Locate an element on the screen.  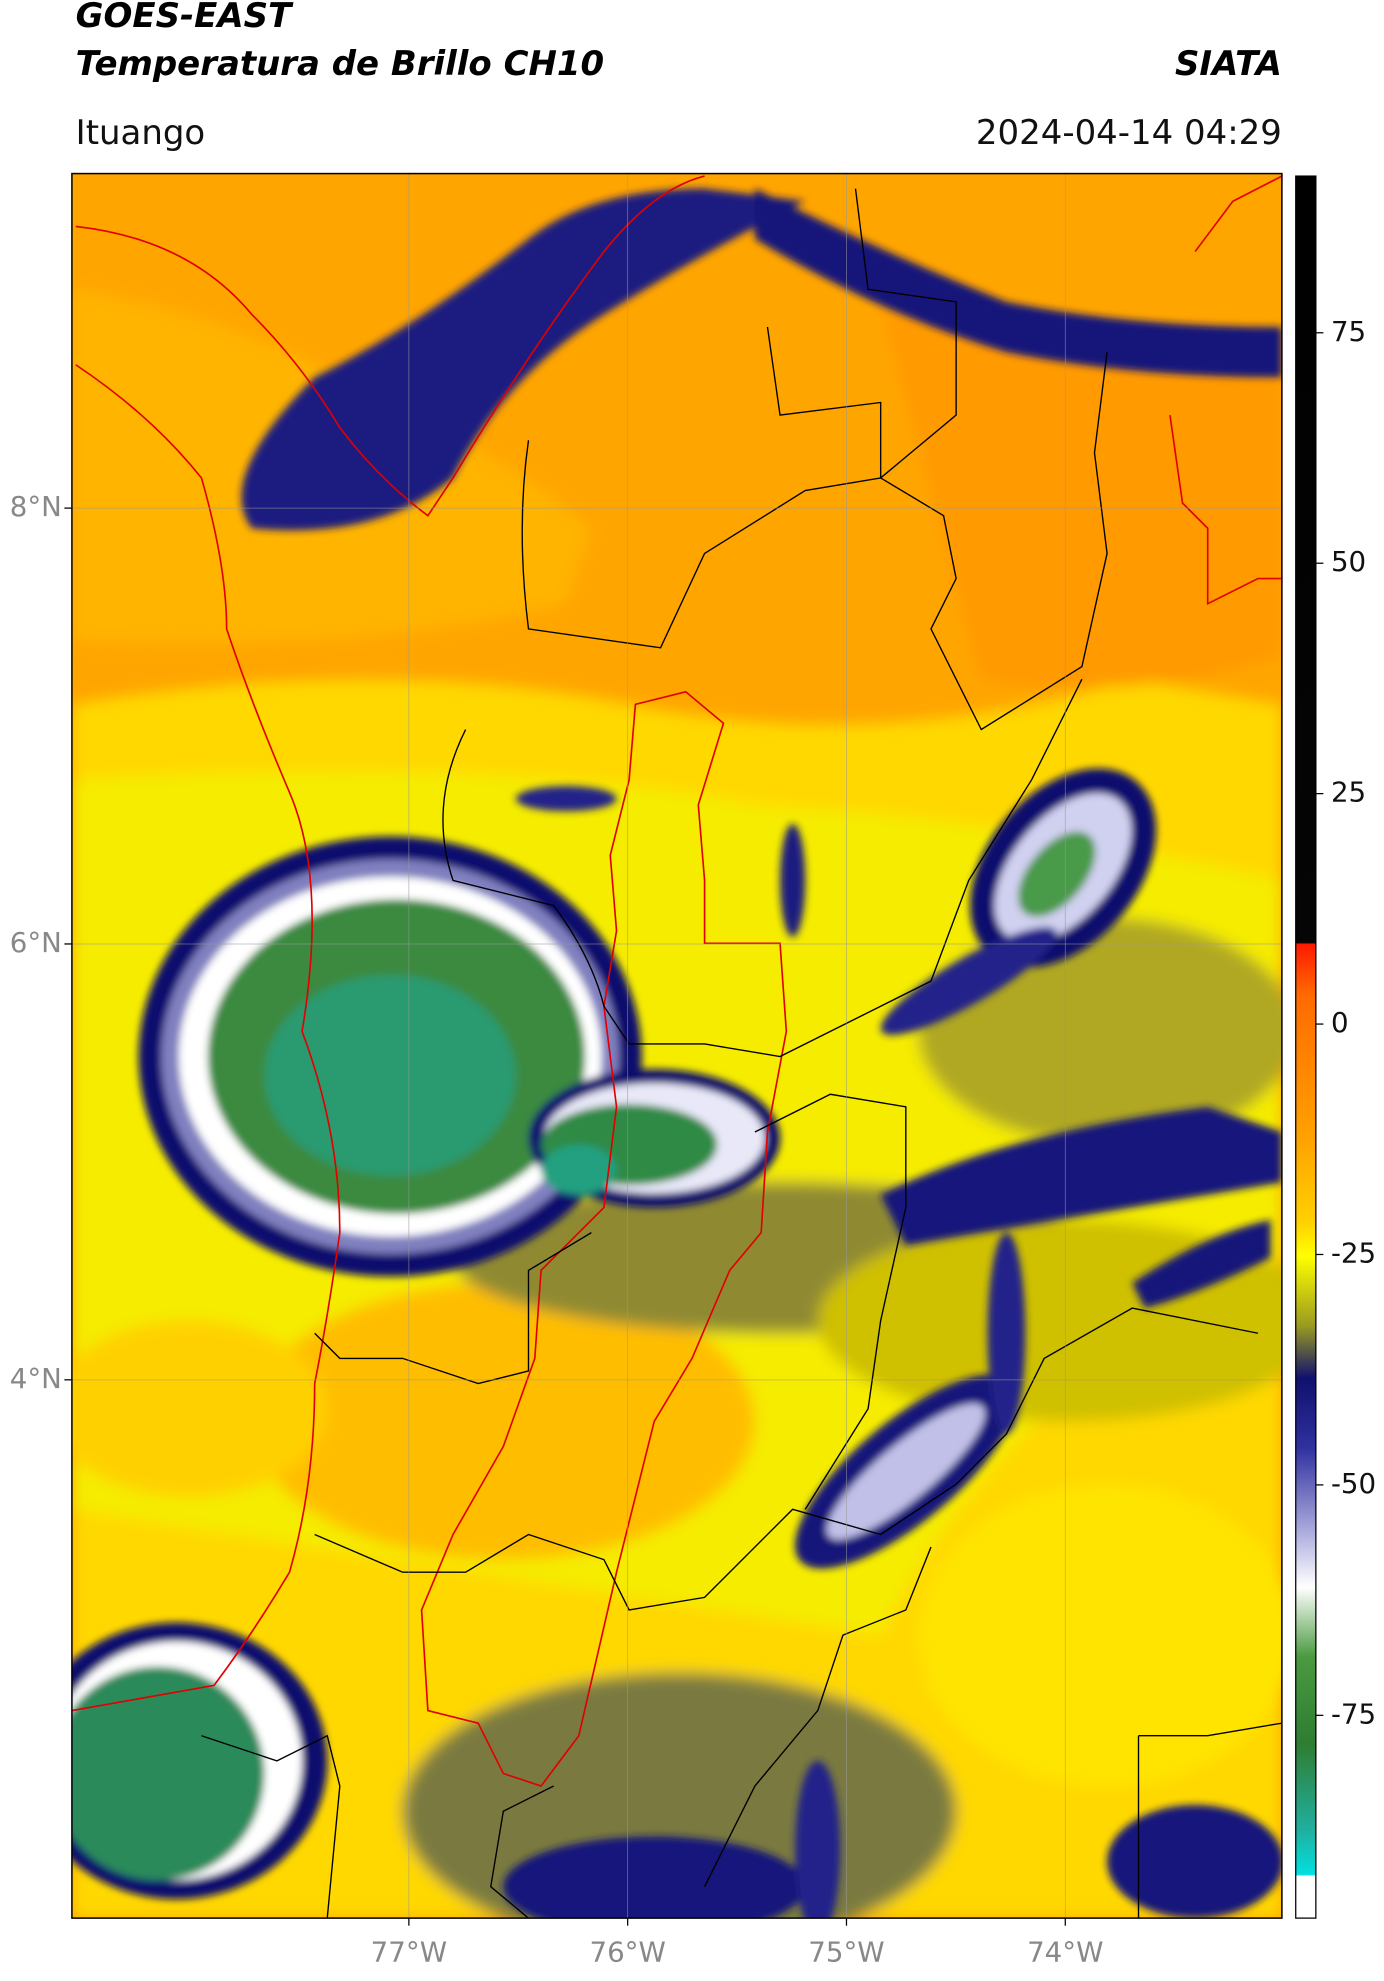
colorbar is located at coordinates (1306, 1047).